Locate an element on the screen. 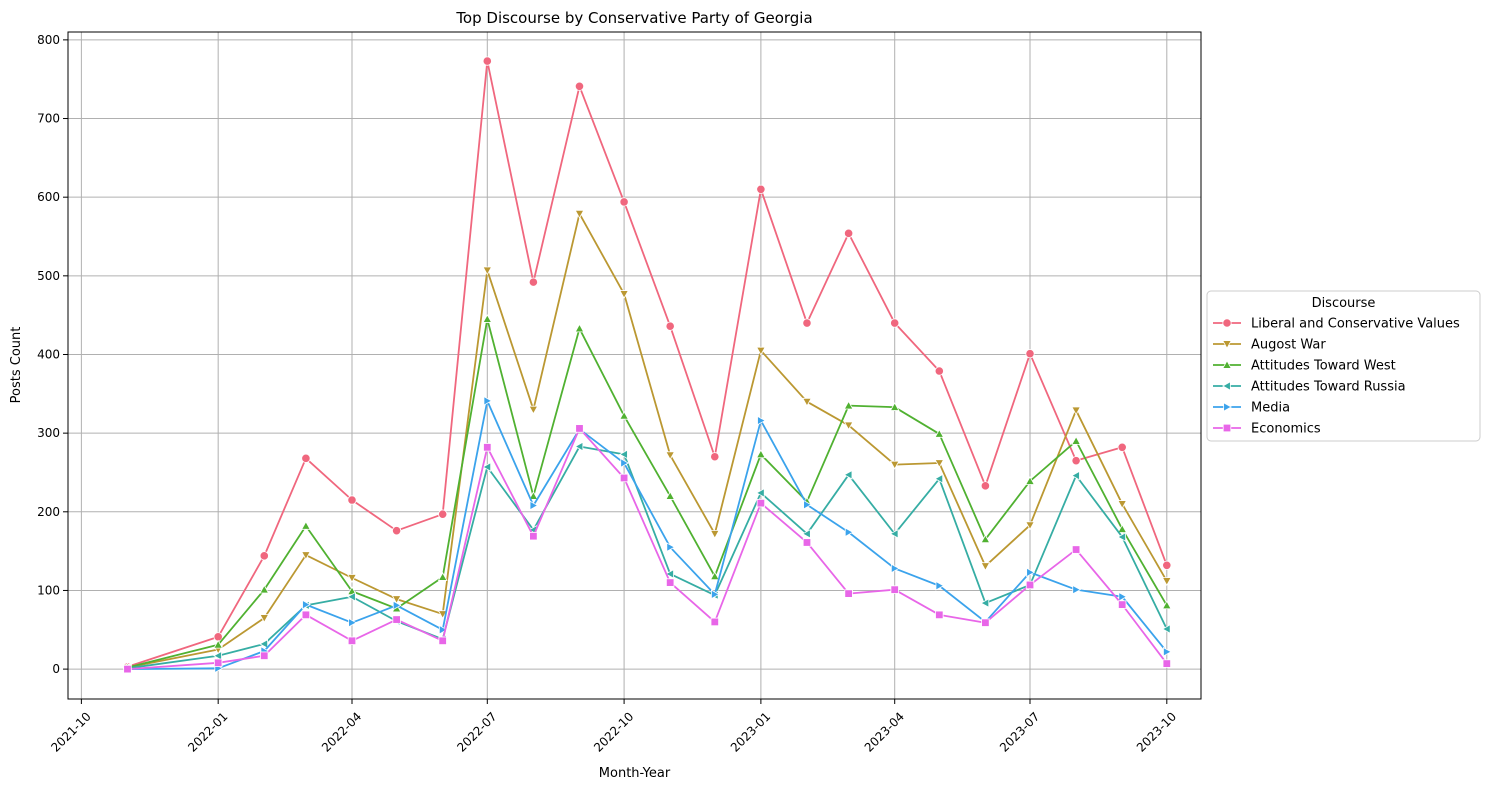 This screenshot has width=1489, height=794. legend-item-attitudes-toward-west: Attitudes Toward West is located at coordinates (1304, 366).